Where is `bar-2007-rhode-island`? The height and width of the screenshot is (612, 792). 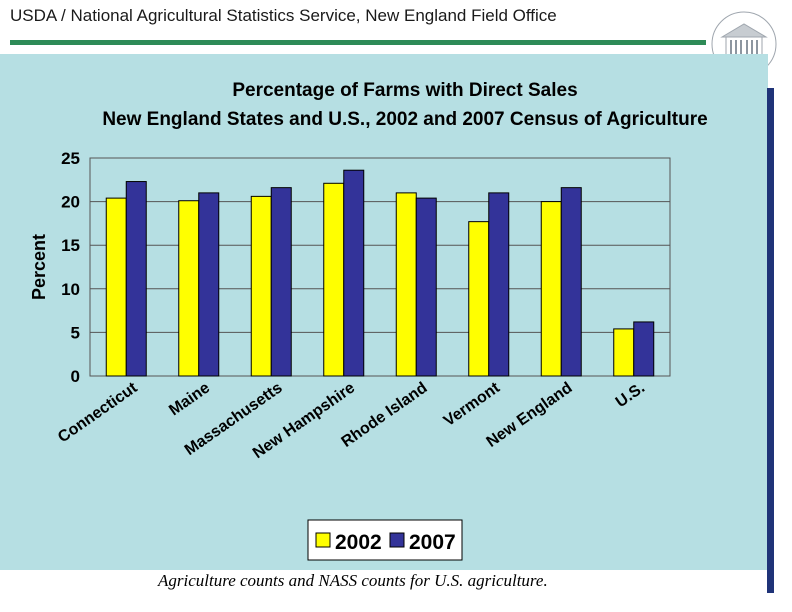 bar-2007-rhode-island is located at coordinates (426, 287).